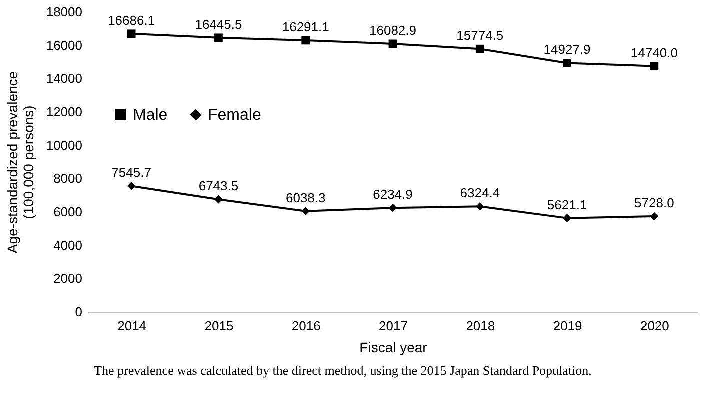  What do you see at coordinates (306, 26) in the screenshot?
I see `data-label: 16291.1` at bounding box center [306, 26].